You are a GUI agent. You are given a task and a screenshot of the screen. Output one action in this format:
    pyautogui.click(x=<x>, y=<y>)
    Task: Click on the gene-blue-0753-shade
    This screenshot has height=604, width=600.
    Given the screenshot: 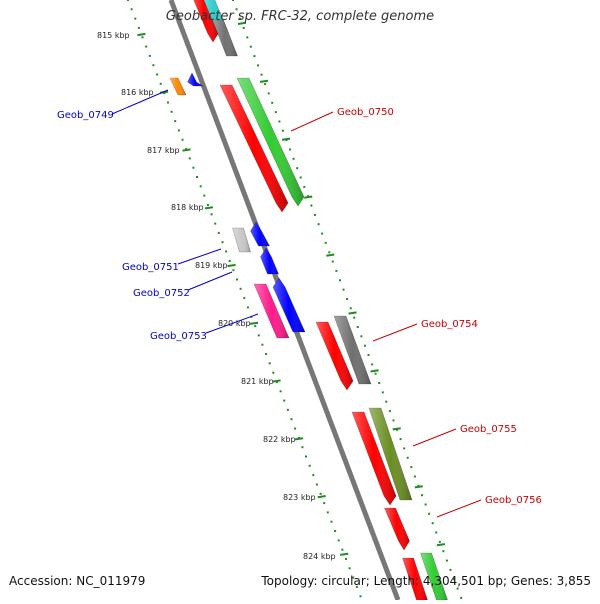 What is the action you would take?
    pyautogui.click(x=289, y=305)
    